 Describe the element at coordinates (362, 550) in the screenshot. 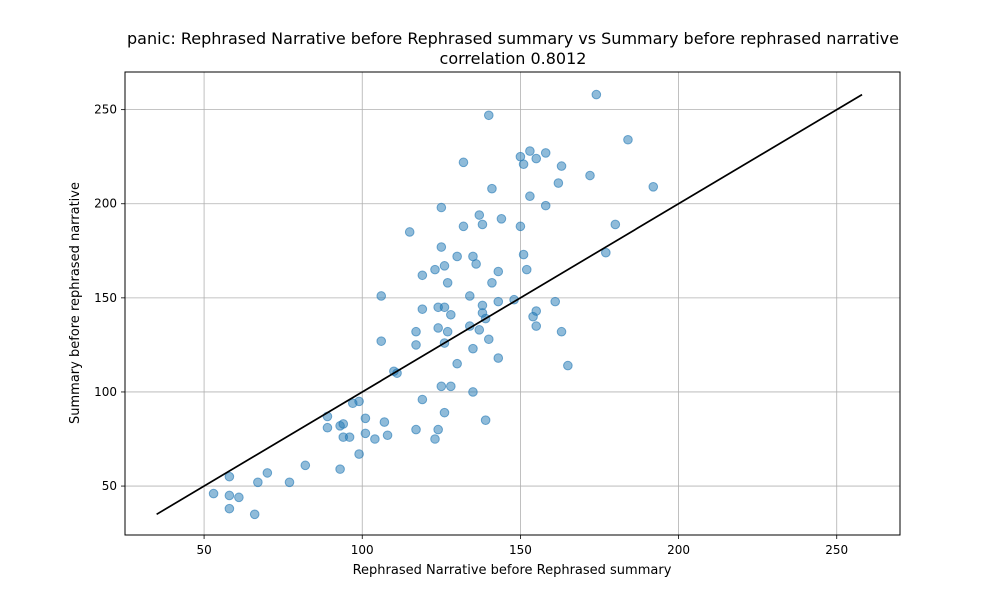

I see `x-tick-label: 100` at that location.